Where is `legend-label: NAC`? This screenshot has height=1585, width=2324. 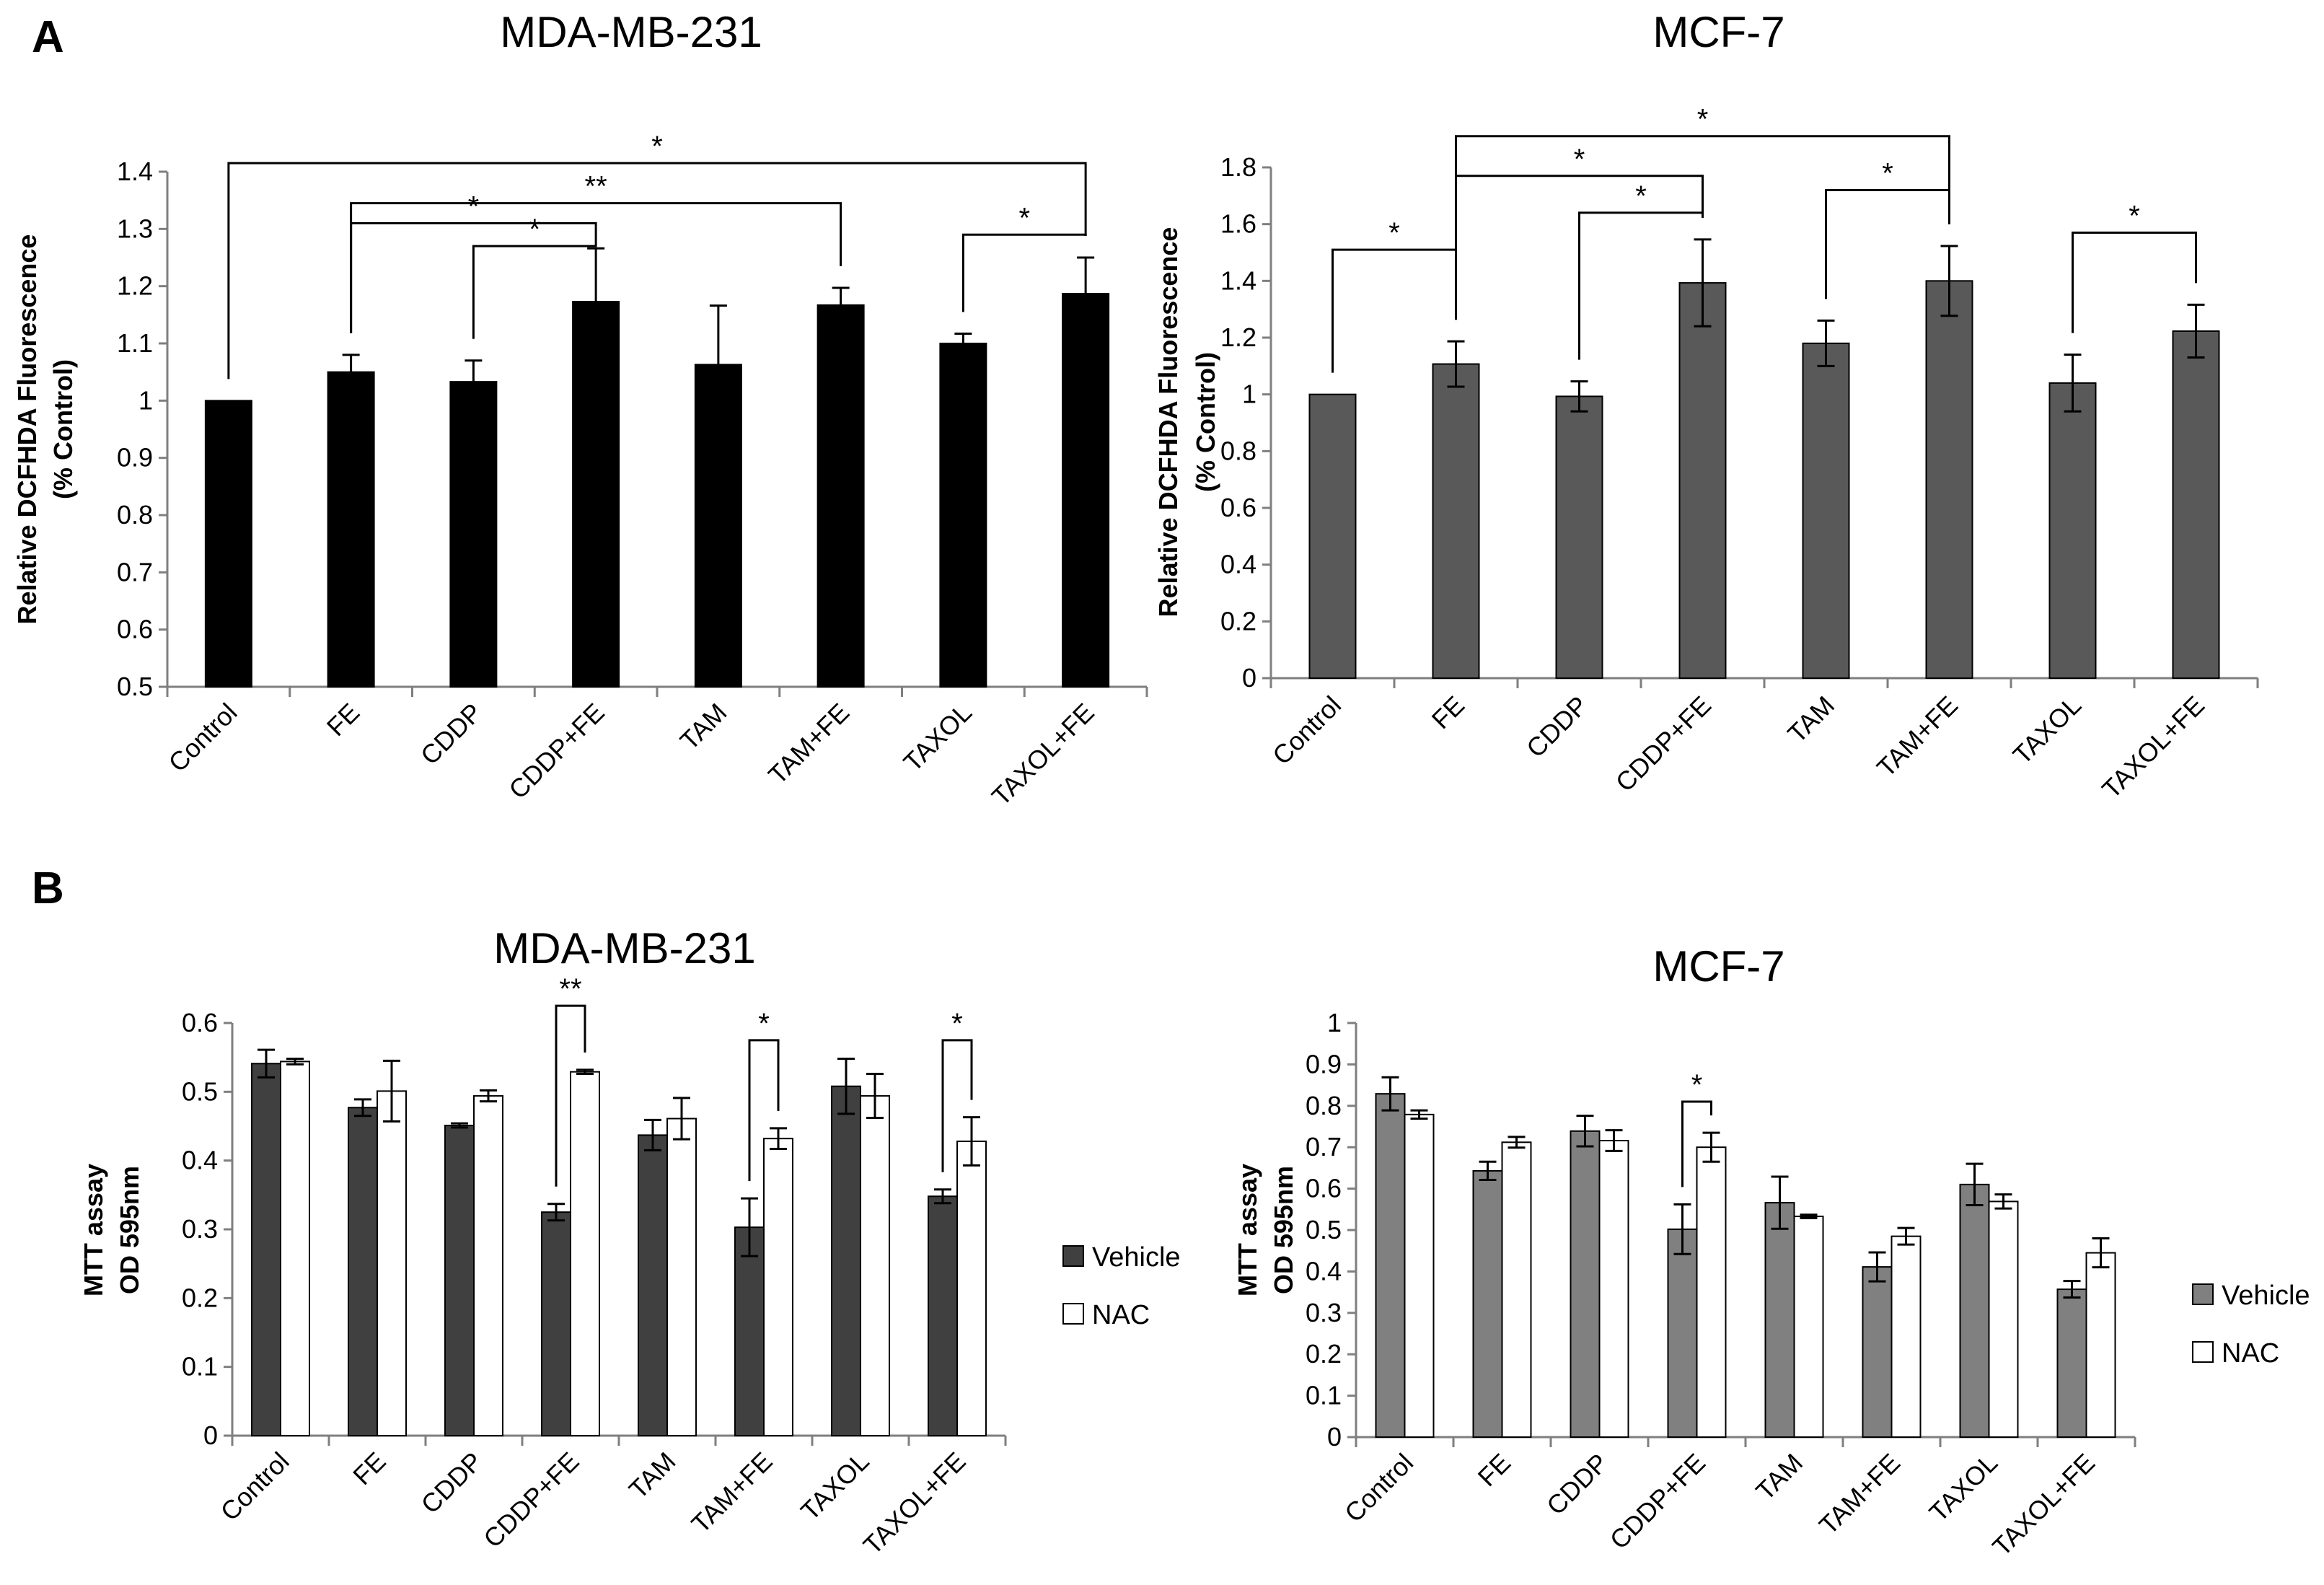
legend-label: NAC is located at coordinates (2250, 1353).